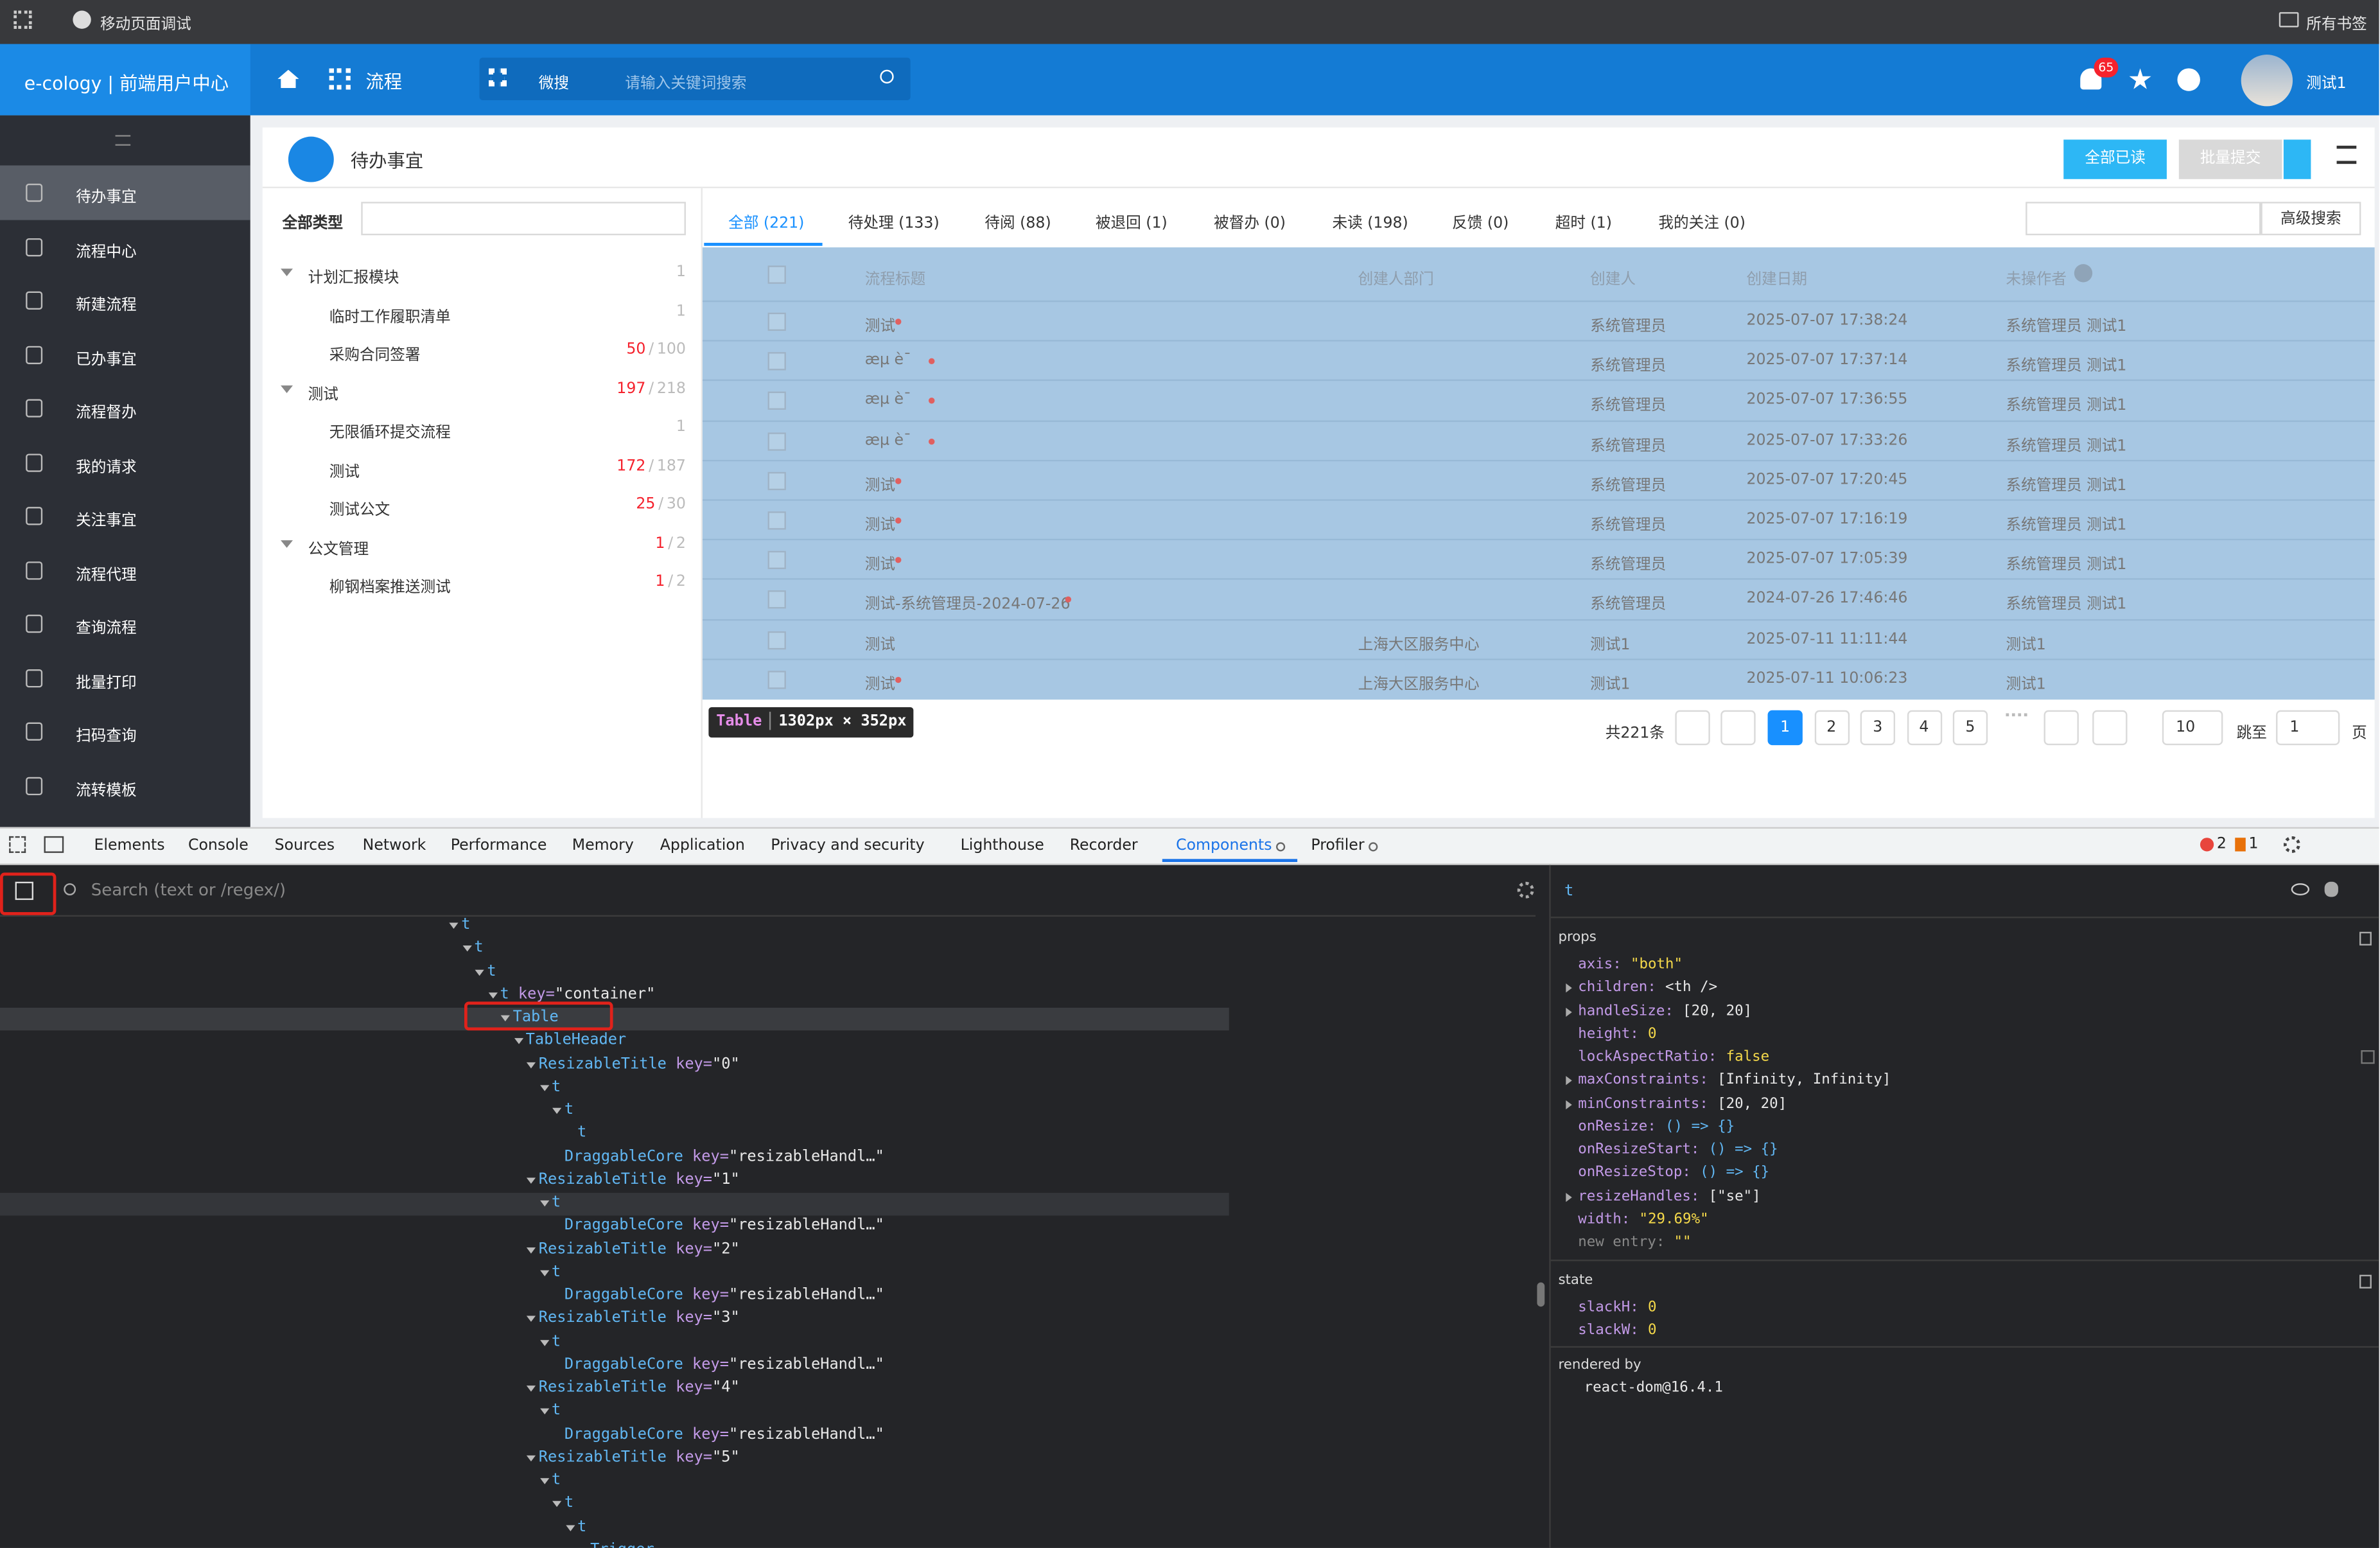 Image resolution: width=2380 pixels, height=1548 pixels. What do you see at coordinates (384, 82) in the screenshot?
I see `module: 流程` at bounding box center [384, 82].